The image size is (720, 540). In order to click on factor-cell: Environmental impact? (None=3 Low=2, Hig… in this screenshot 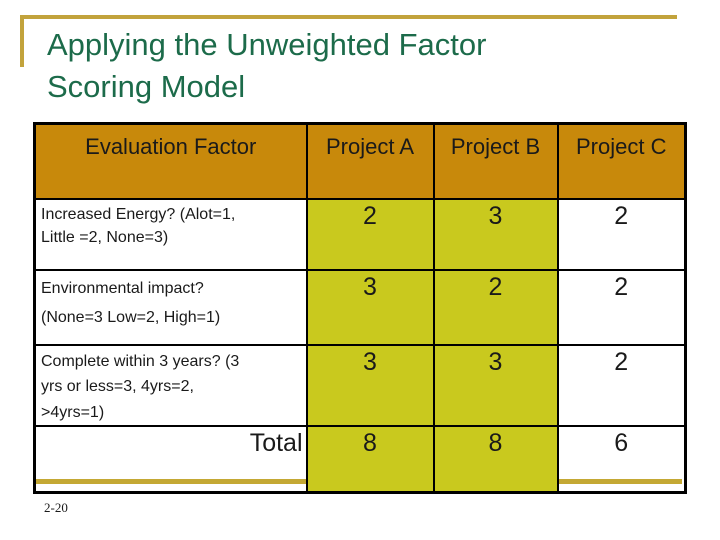, I will do `click(170, 307)`.